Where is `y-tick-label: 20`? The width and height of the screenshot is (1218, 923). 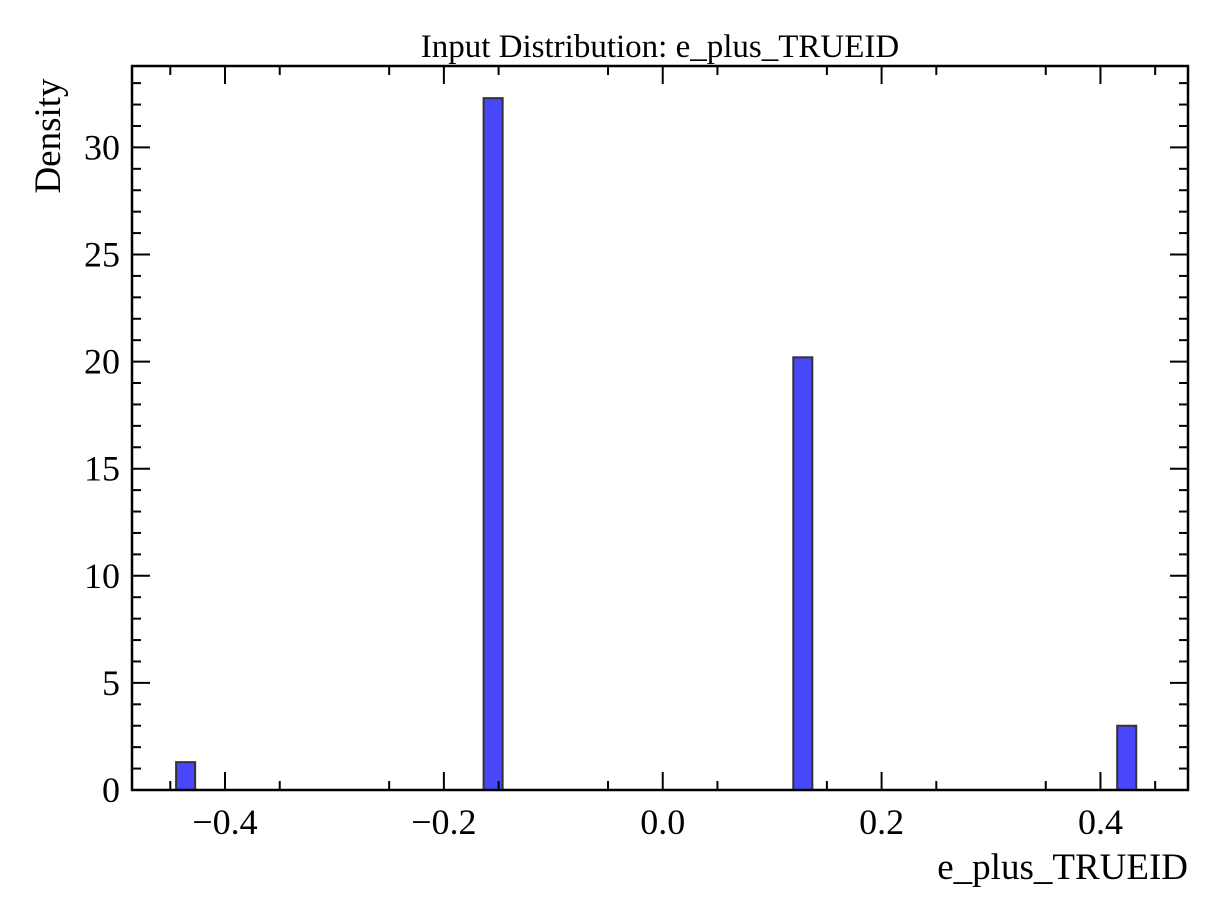 y-tick-label: 20 is located at coordinates (102, 362).